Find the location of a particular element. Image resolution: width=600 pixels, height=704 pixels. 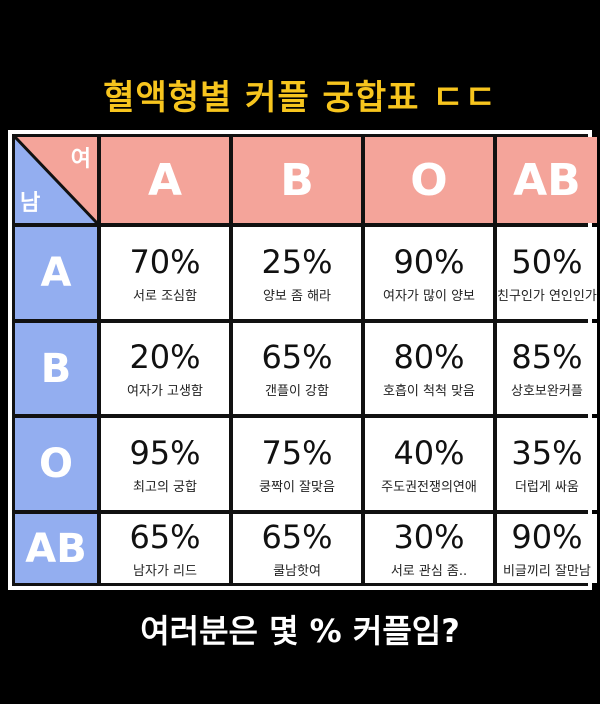

compatibility-percent: 25% is located at coordinates (297, 261).